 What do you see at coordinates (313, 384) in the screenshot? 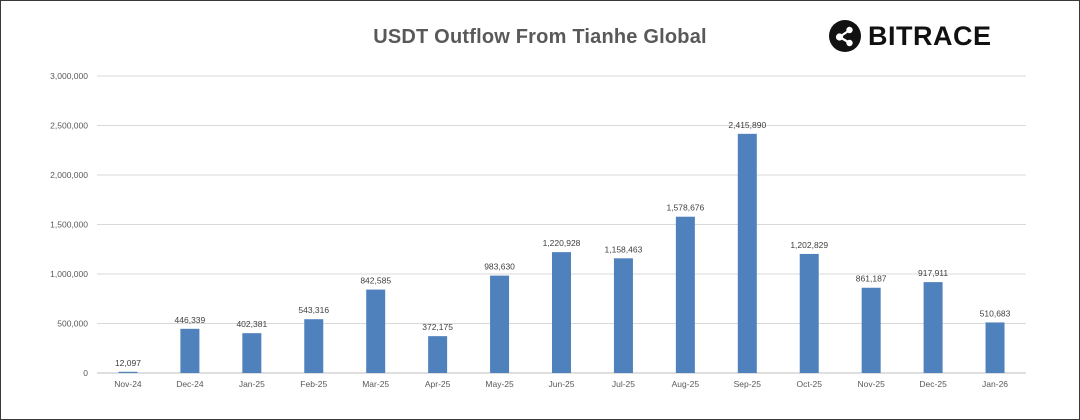
I see `x-tick-label: Feb-25` at bounding box center [313, 384].